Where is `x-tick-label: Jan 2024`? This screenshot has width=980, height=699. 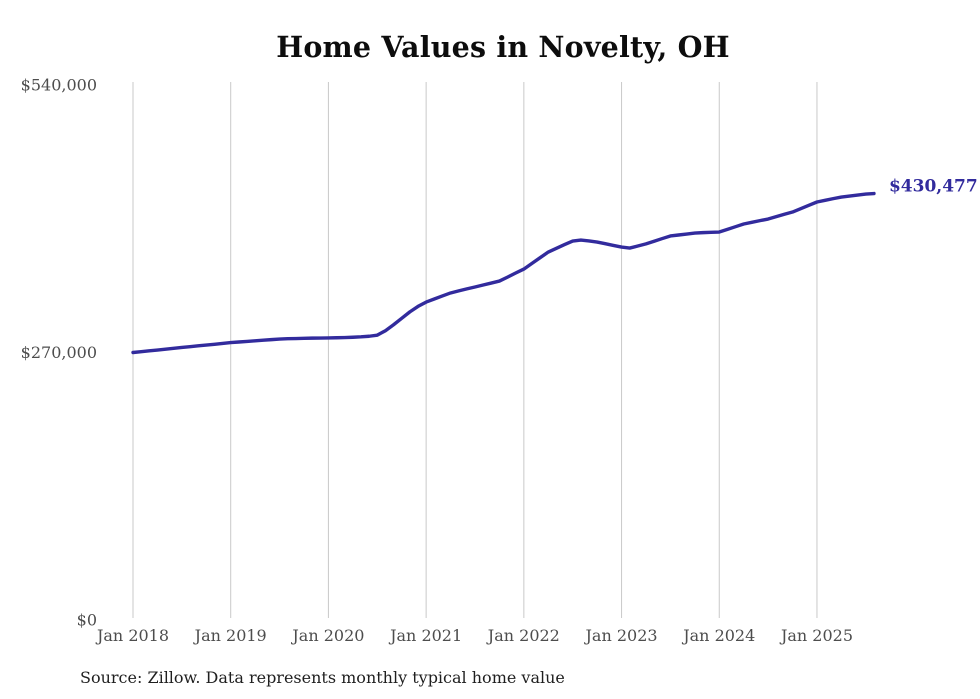
x-tick-label: Jan 2024 is located at coordinates (718, 635).